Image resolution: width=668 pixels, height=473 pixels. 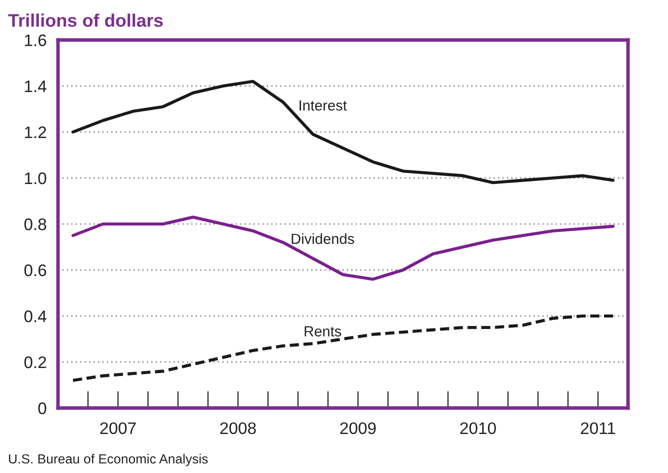 I want to click on text: U.S. Bureau of Economic Analysis, so click(x=108, y=460).